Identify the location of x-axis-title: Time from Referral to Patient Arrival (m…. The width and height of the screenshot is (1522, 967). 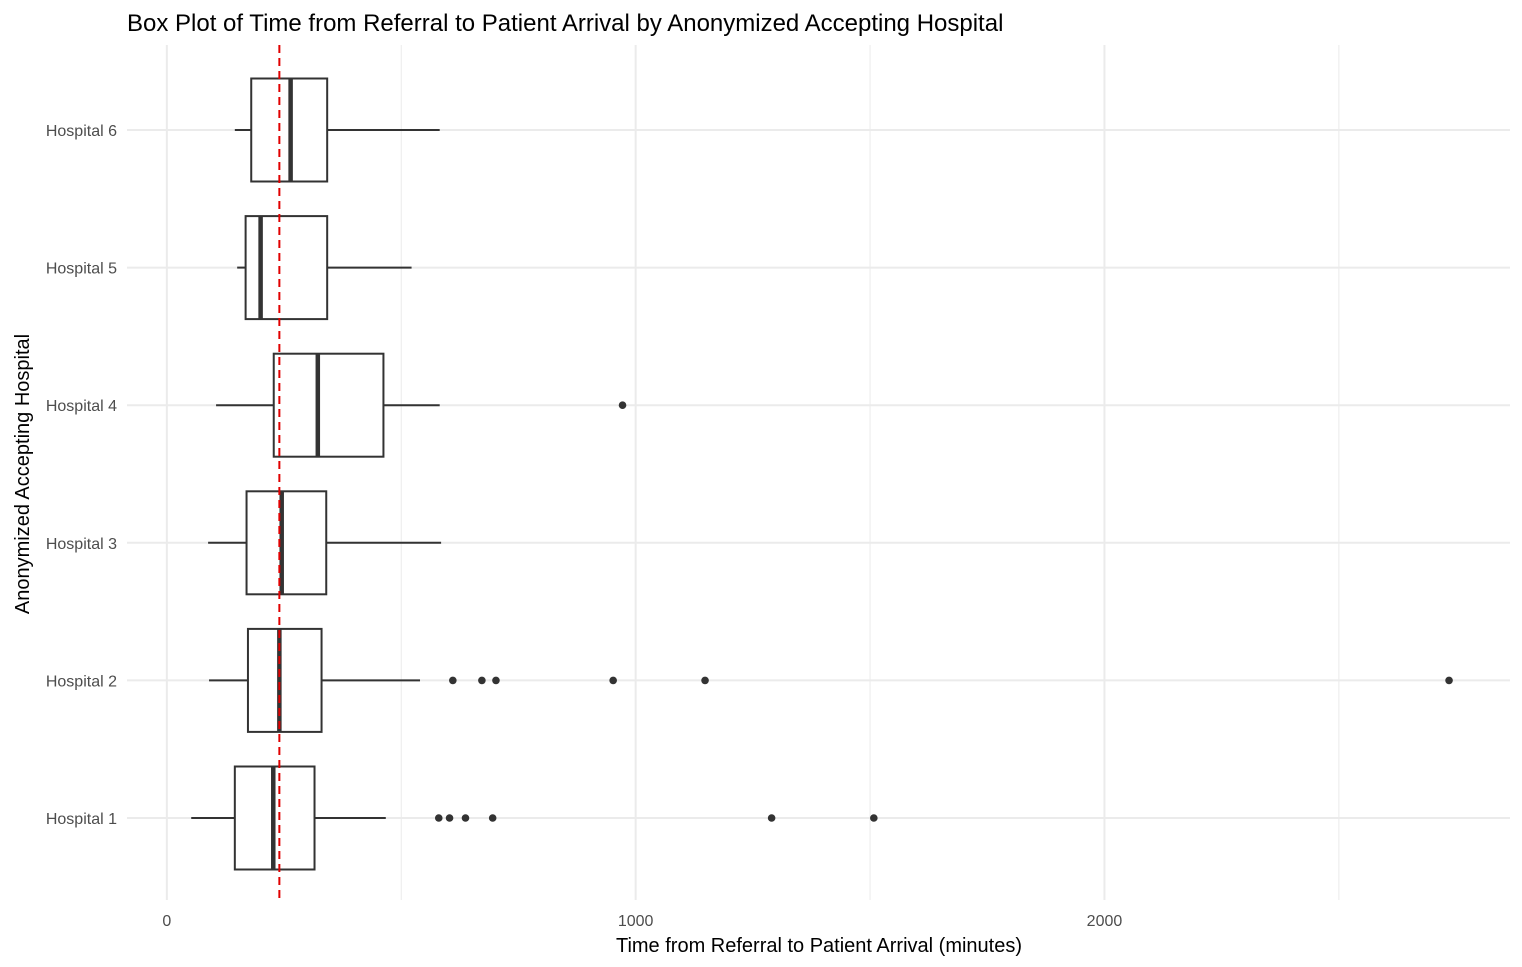
(819, 946).